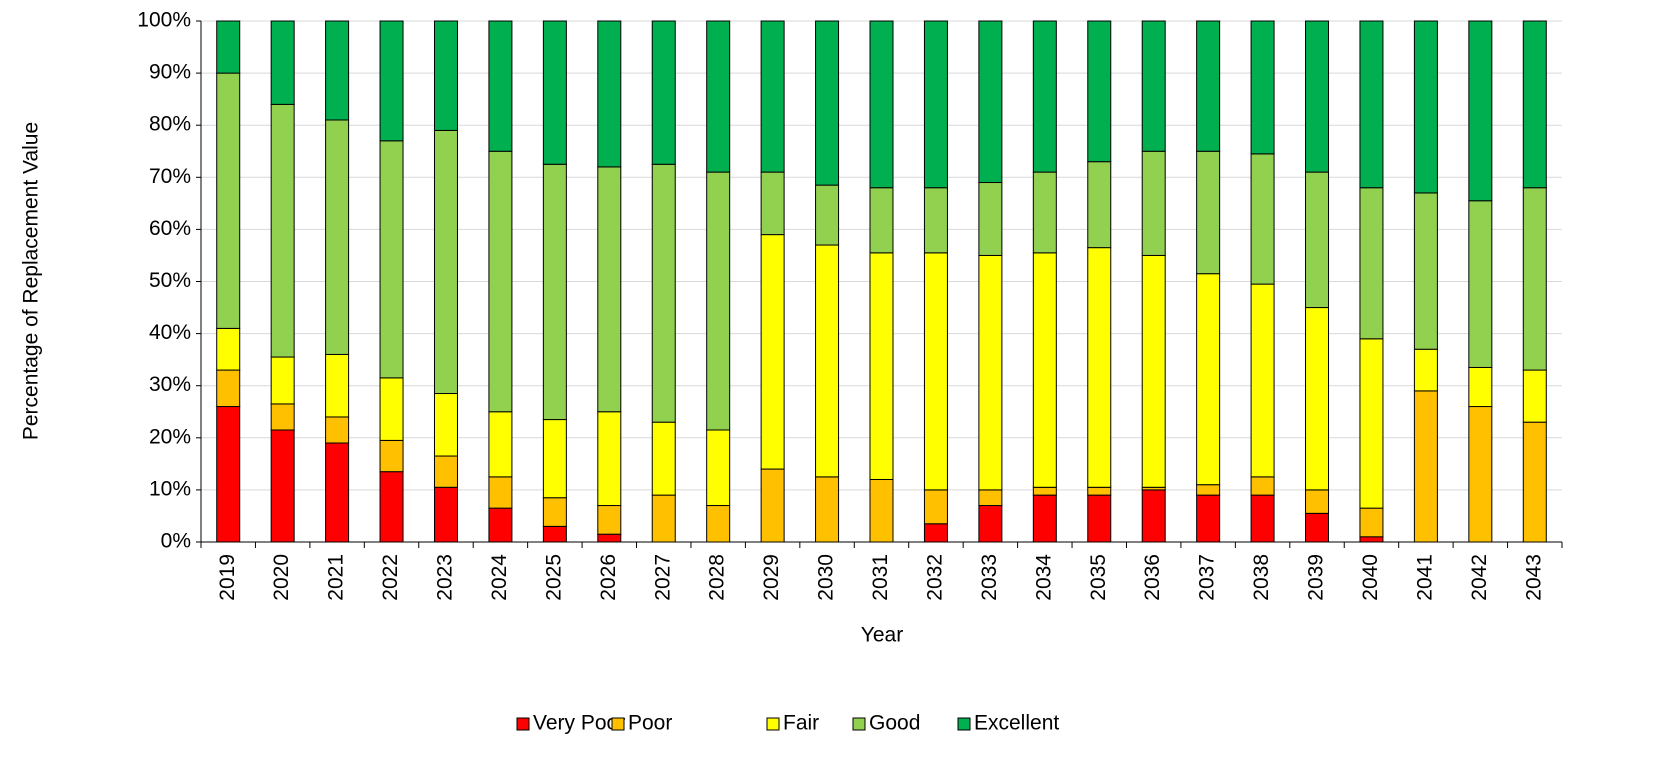 Image resolution: width=1654 pixels, height=778 pixels. What do you see at coordinates (1043, 577) in the screenshot?
I see `x-tick-label: 2034` at bounding box center [1043, 577].